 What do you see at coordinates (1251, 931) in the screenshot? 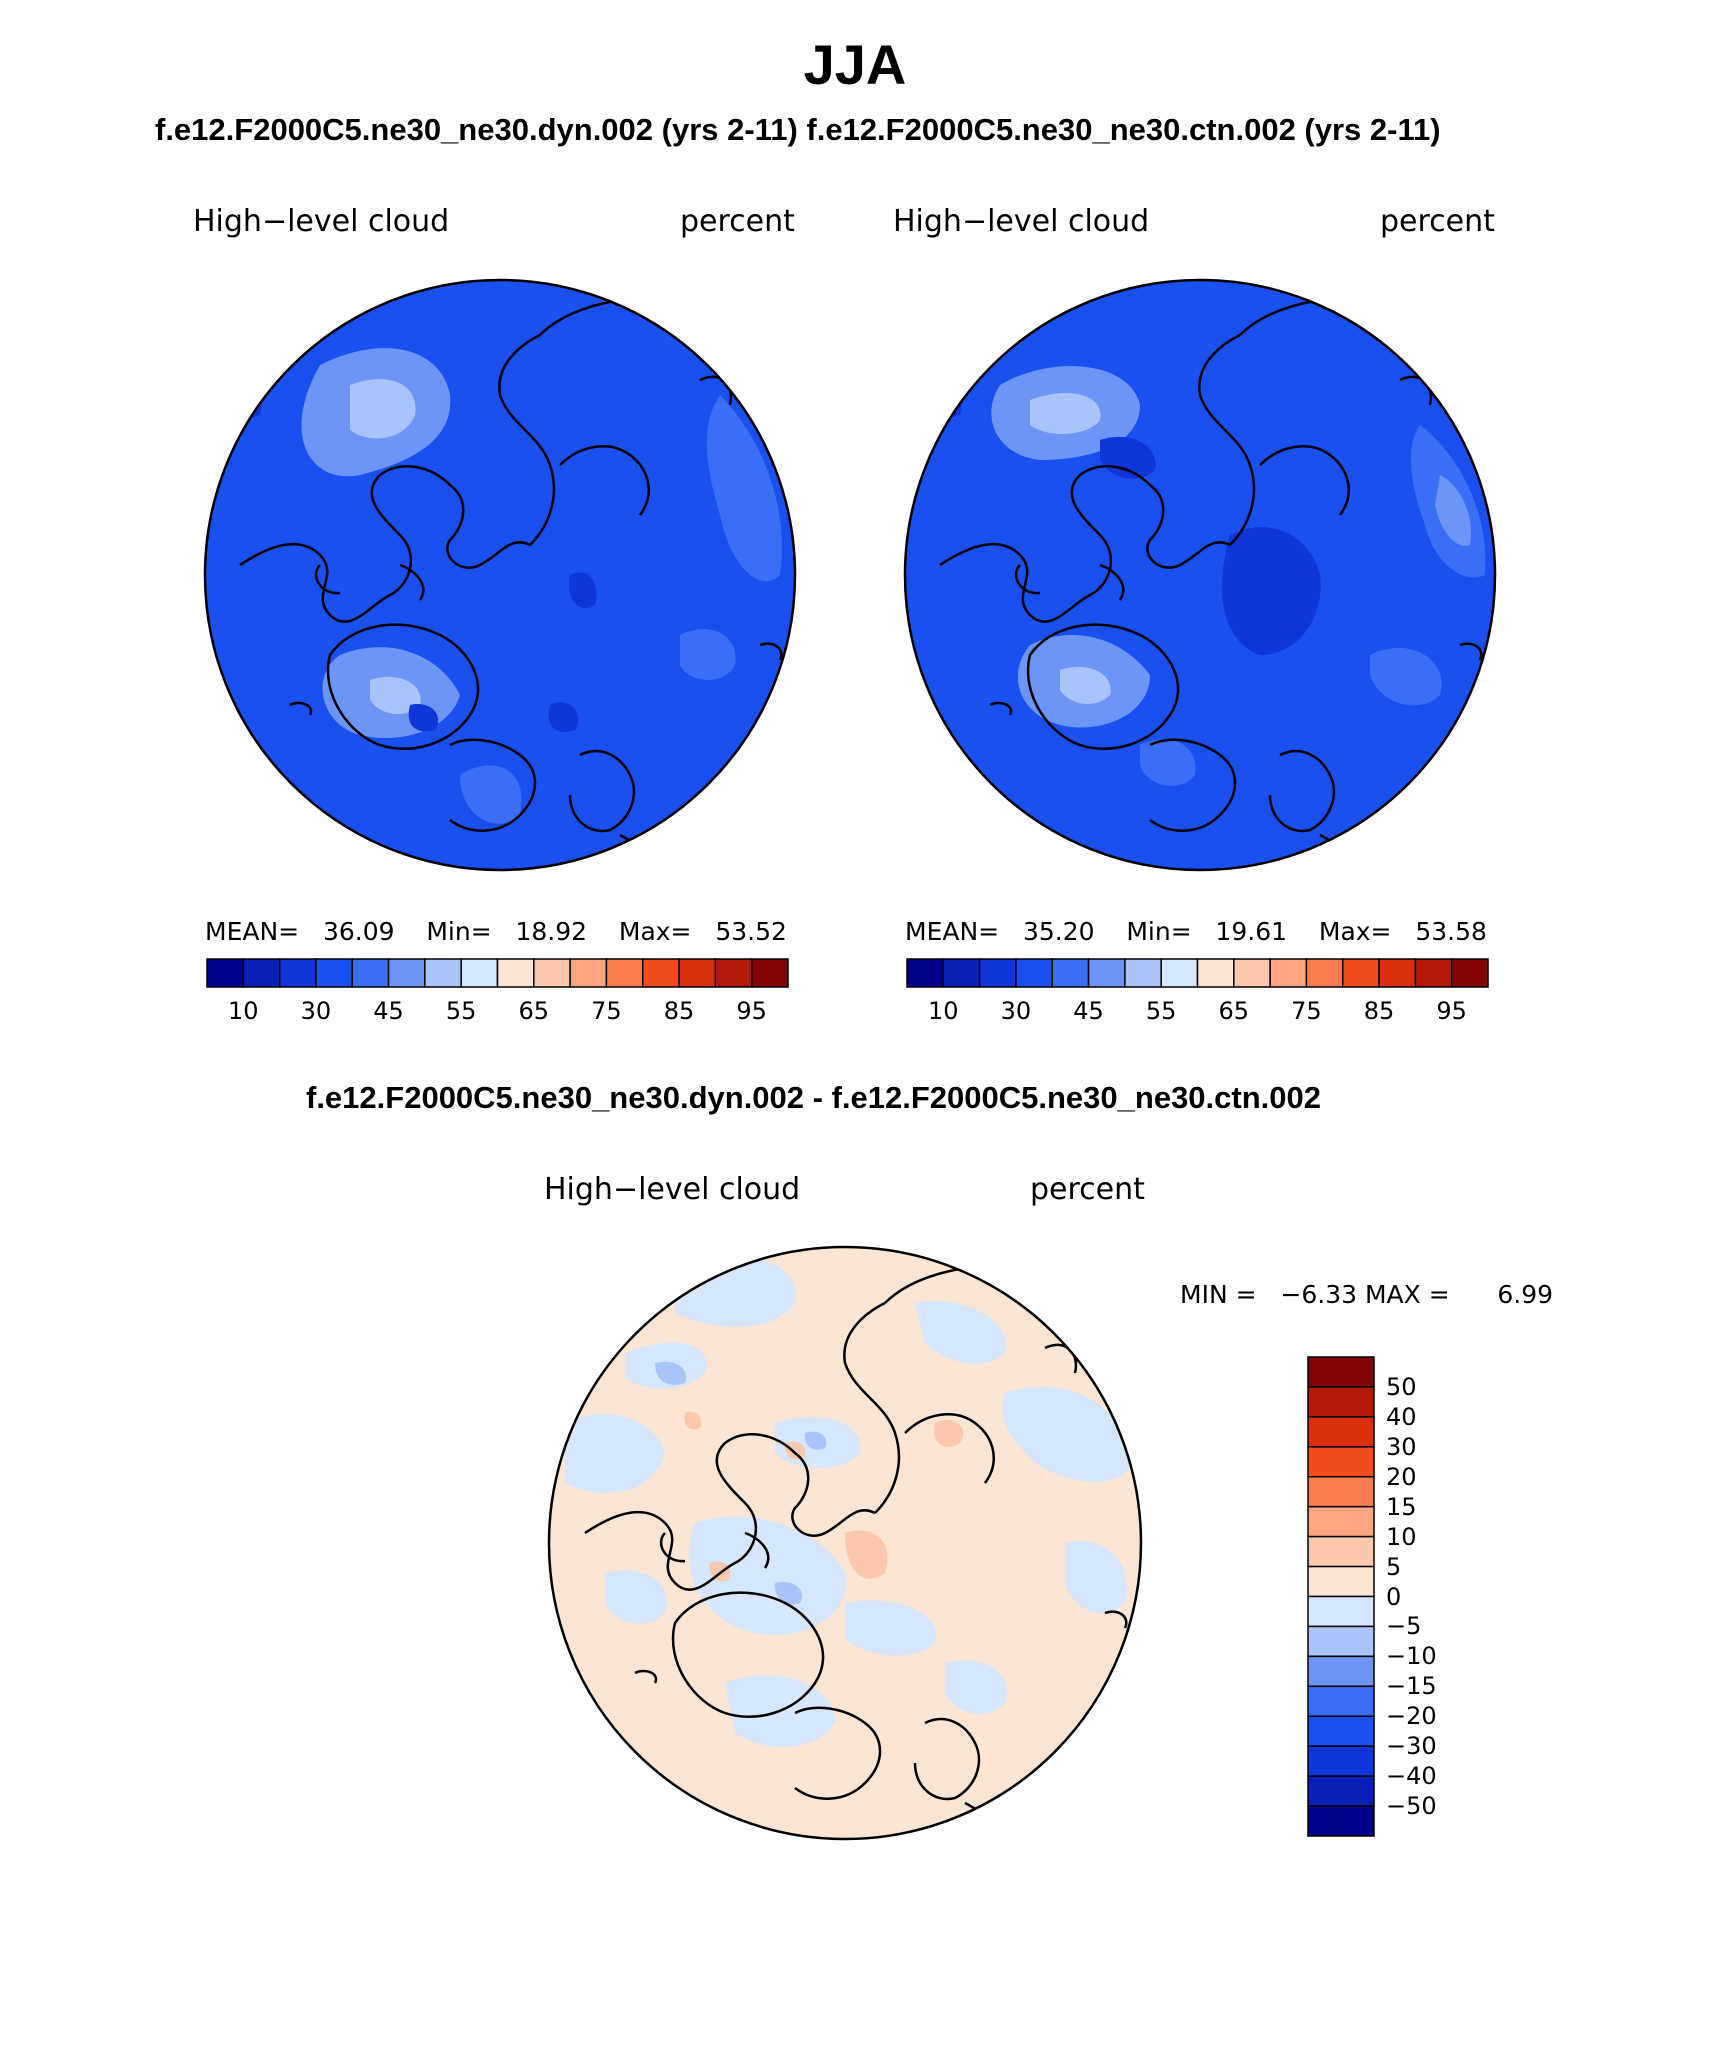
I see `panel2-min-value: 19.61` at bounding box center [1251, 931].